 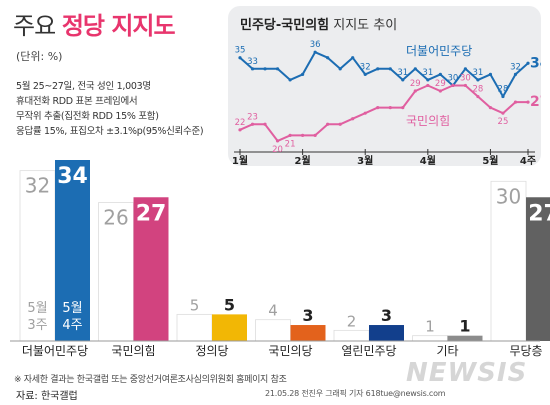 What do you see at coordinates (439, 51) in the screenshot?
I see `series-label-democratic: 더불어민주당` at bounding box center [439, 51].